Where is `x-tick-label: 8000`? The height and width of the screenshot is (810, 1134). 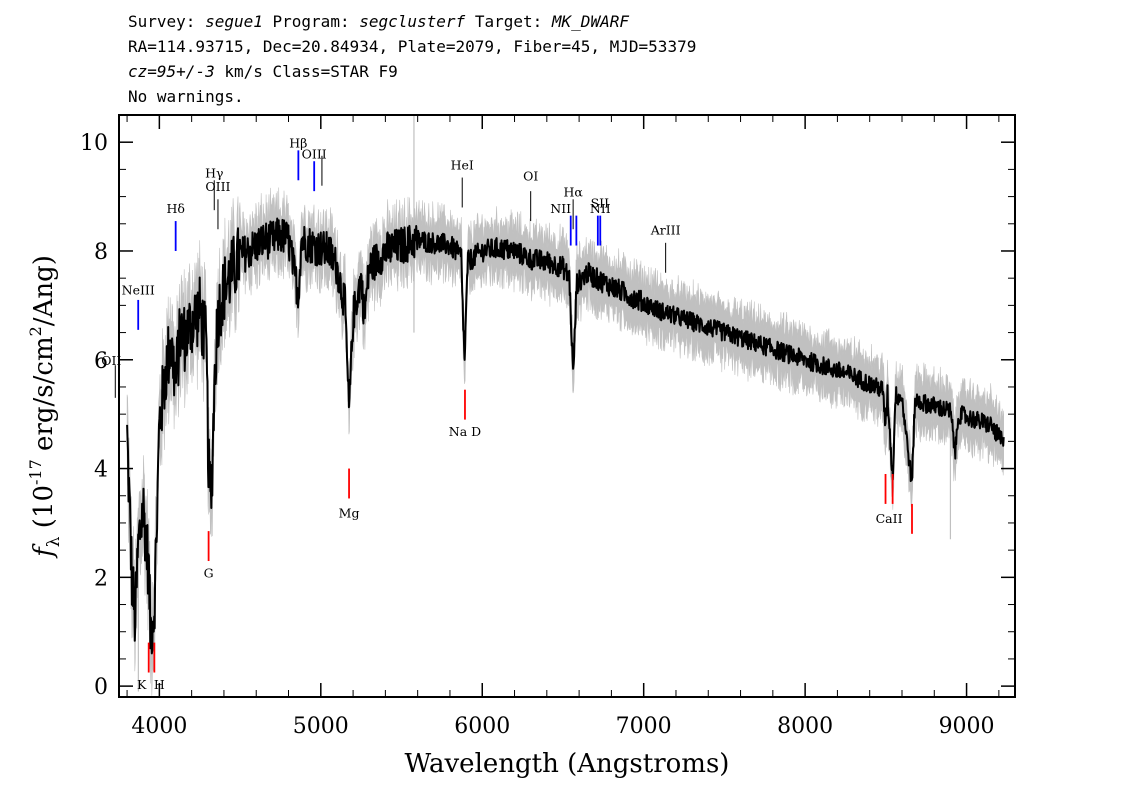 x-tick-label: 8000 is located at coordinates (805, 726).